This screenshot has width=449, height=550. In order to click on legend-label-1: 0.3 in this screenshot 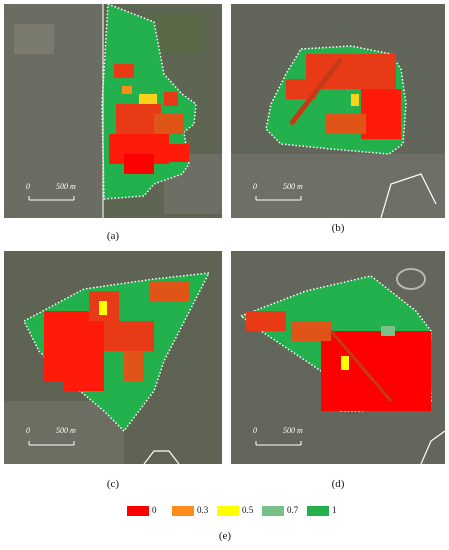, I will do `click(203, 510)`.